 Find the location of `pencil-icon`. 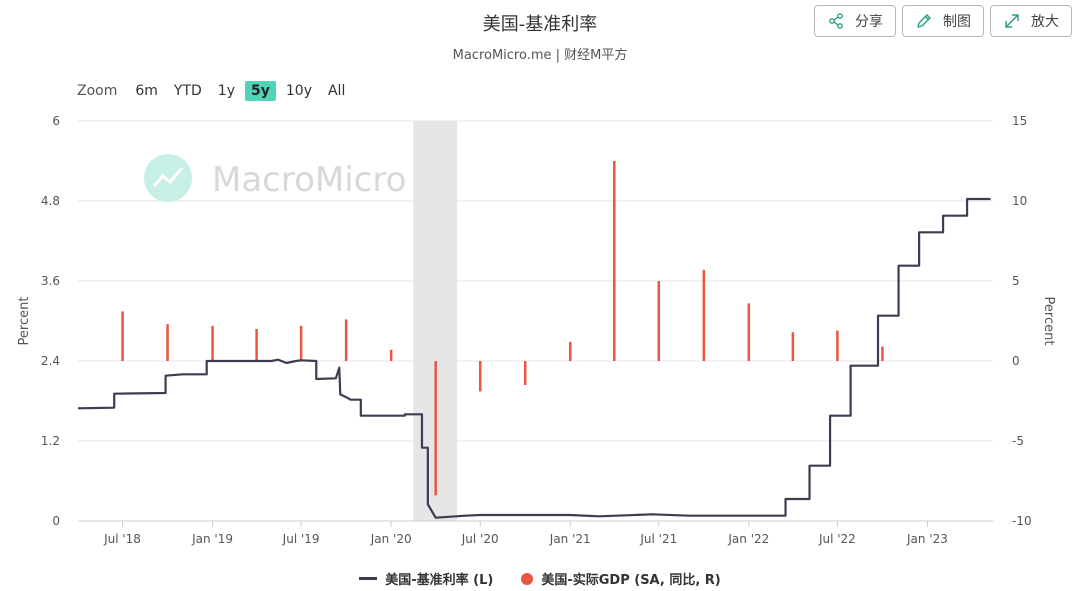

pencil-icon is located at coordinates (924, 21).